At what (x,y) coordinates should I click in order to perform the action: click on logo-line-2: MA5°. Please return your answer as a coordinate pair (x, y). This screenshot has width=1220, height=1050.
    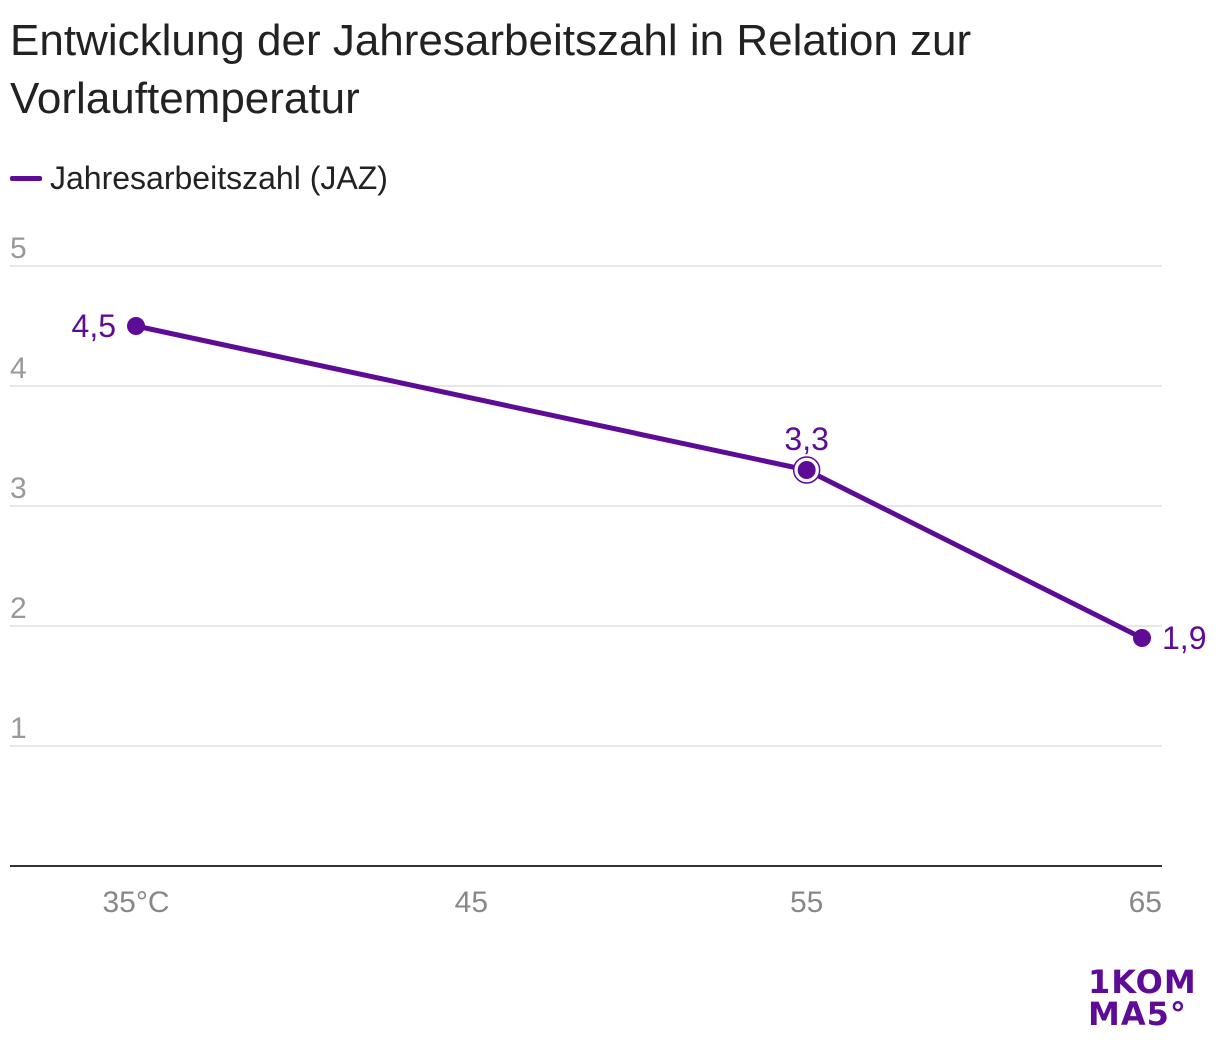
    Looking at the image, I should click on (1137, 1014).